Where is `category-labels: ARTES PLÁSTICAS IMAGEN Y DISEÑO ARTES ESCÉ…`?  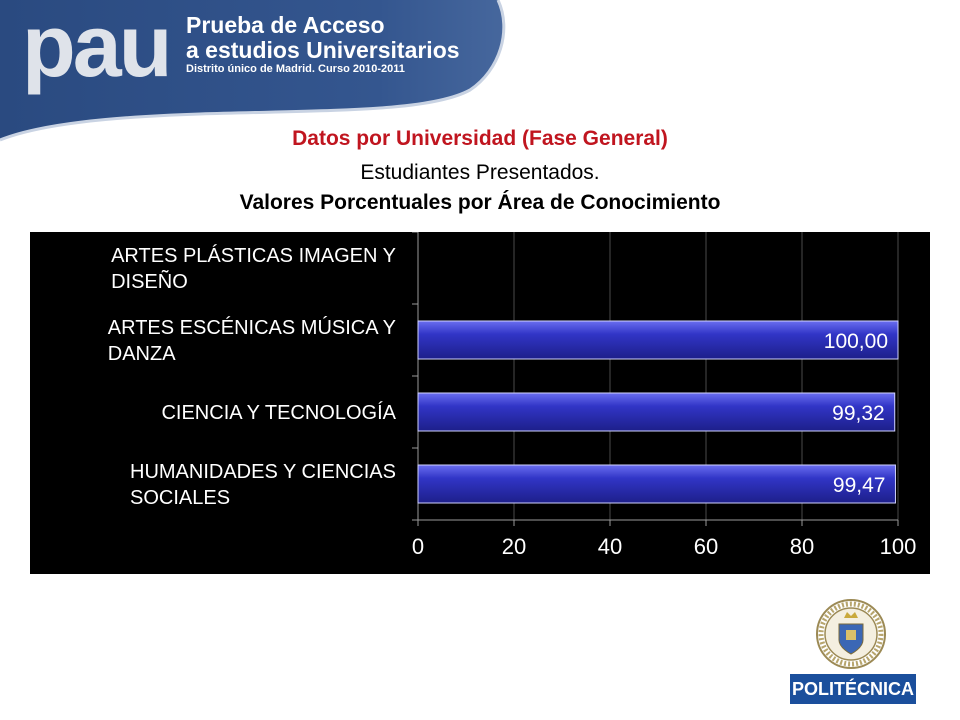
category-labels: ARTES PLÁSTICAS IMAGEN Y DISEÑO ARTES ESCÉ… is located at coordinates (252, 376).